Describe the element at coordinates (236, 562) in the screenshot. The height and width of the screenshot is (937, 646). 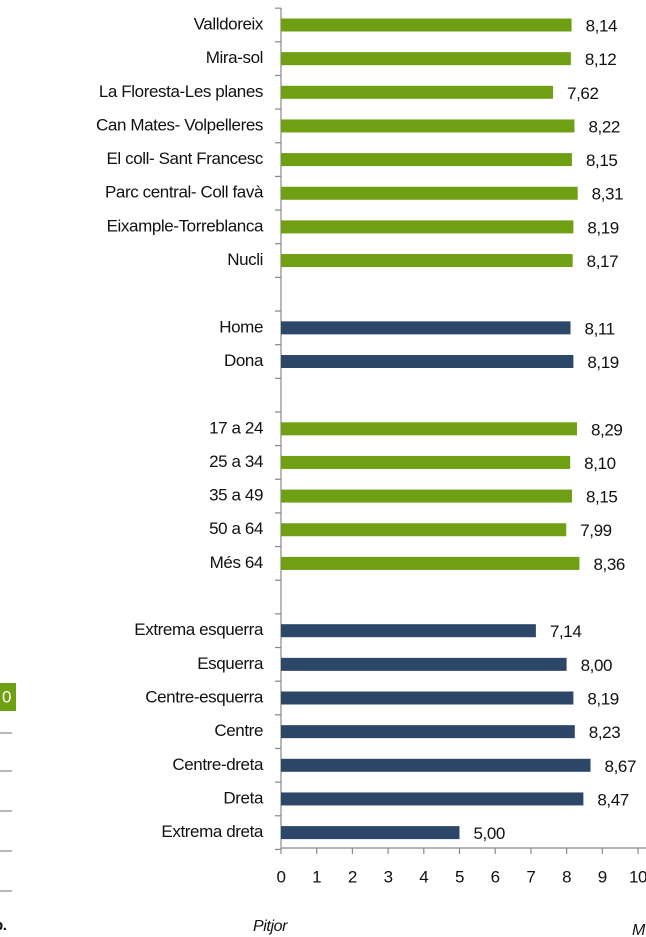
I see `y-tick-label: Més 64` at that location.